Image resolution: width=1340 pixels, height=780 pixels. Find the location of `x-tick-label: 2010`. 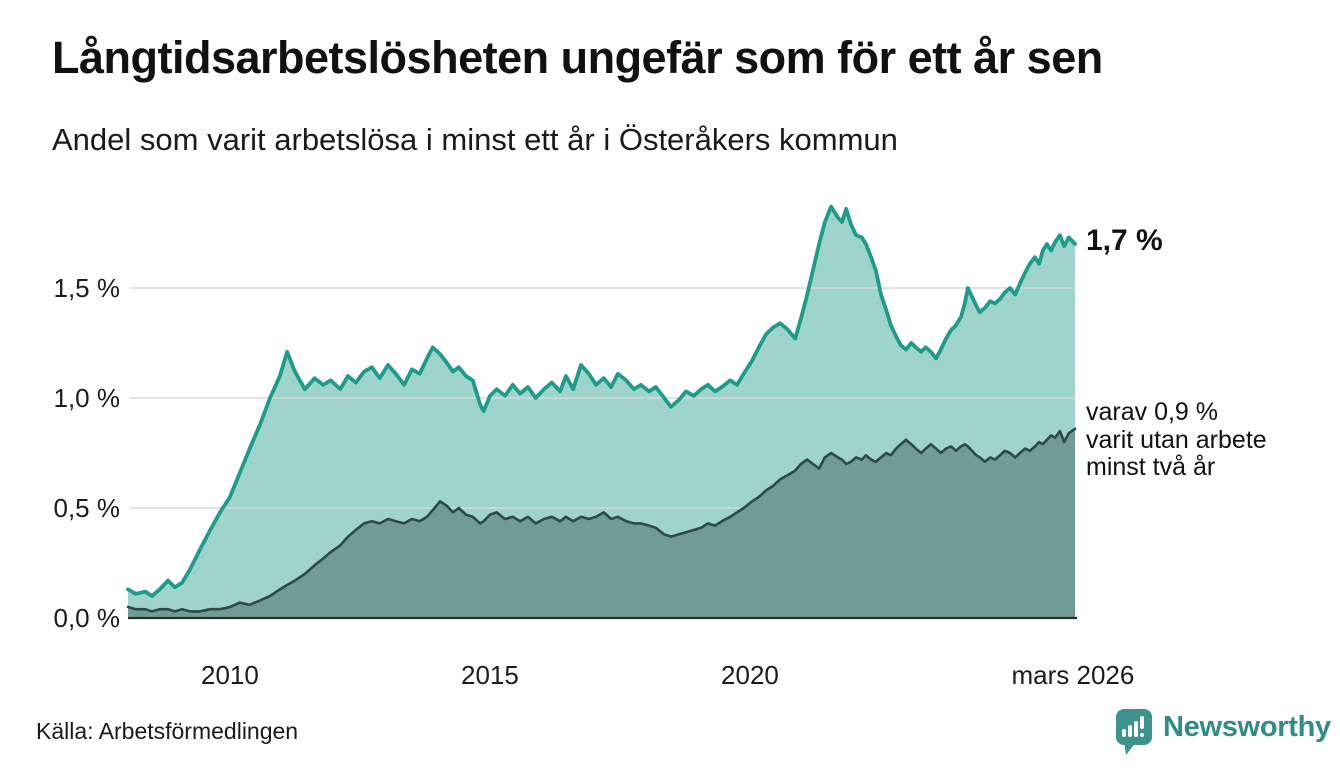

x-tick-label: 2010 is located at coordinates (230, 675).